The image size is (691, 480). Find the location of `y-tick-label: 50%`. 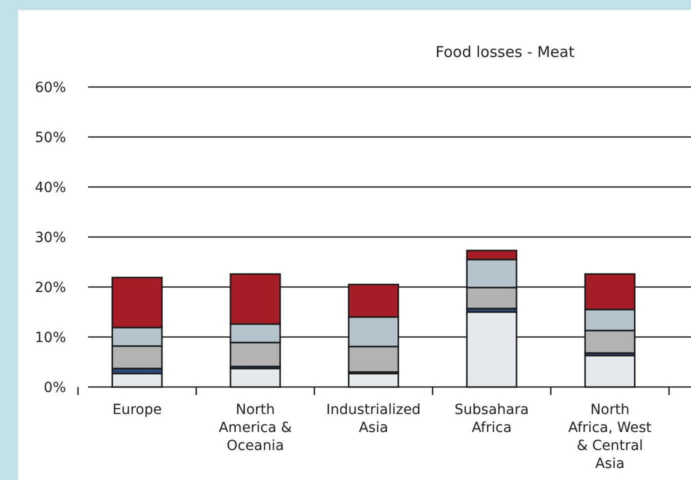

y-tick-label: 50% is located at coordinates (50, 138).